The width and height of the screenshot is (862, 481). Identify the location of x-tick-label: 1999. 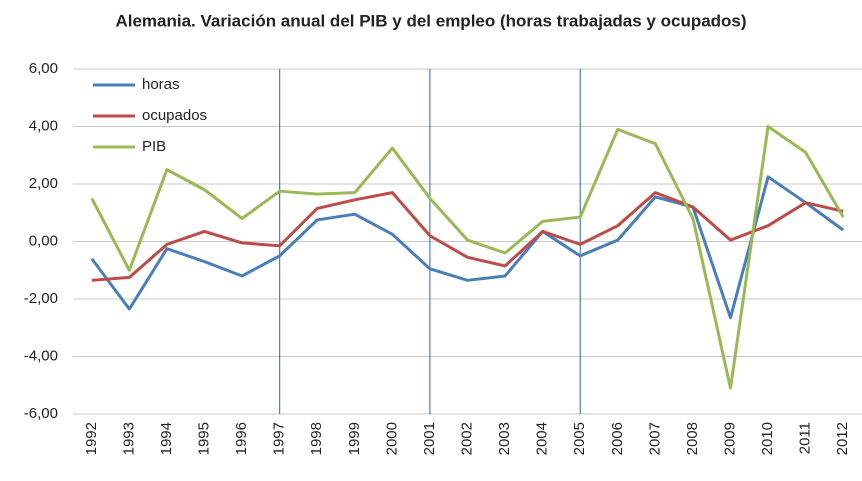
(354, 438).